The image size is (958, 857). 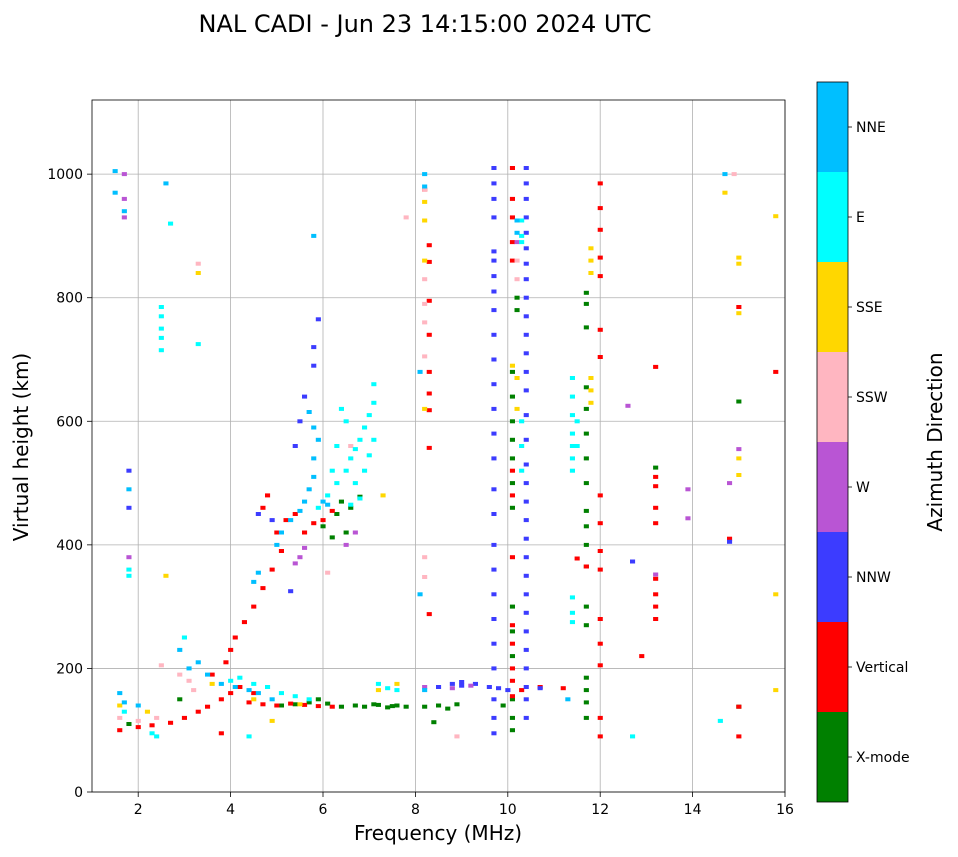 I want to click on colorbar-frame, so click(x=832, y=442).